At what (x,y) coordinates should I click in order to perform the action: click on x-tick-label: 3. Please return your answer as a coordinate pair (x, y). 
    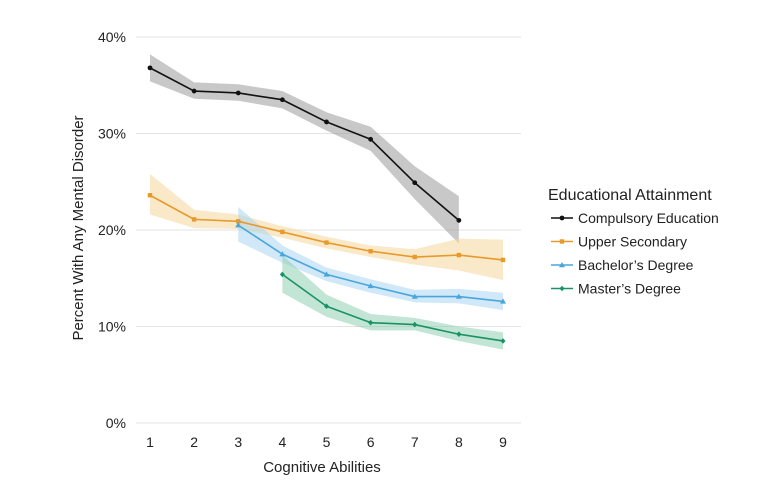
    Looking at the image, I should click on (238, 442).